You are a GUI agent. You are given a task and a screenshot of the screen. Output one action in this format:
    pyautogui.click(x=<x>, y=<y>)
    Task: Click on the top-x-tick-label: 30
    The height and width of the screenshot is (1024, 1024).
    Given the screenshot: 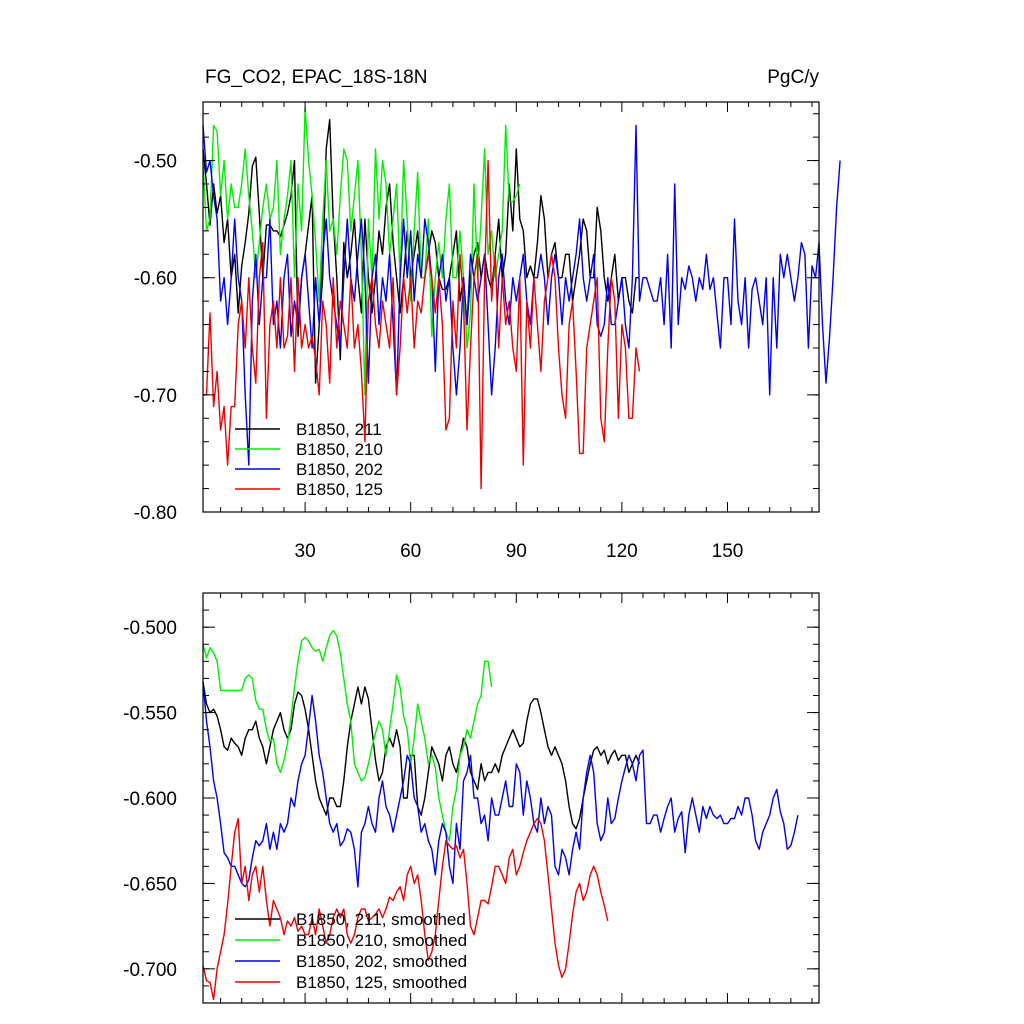 What is the action you would take?
    pyautogui.click(x=305, y=551)
    